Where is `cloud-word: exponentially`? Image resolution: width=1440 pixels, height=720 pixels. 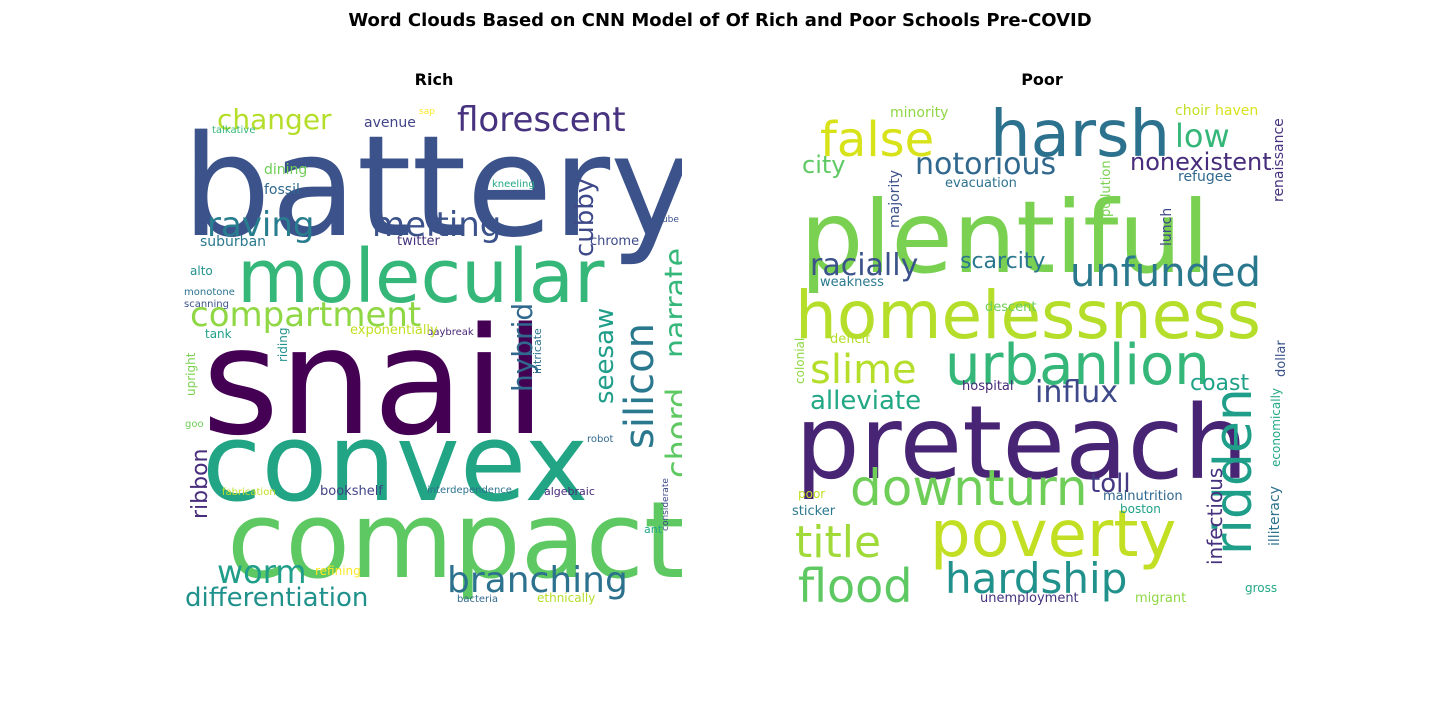 cloud-word: exponentially is located at coordinates (394, 330).